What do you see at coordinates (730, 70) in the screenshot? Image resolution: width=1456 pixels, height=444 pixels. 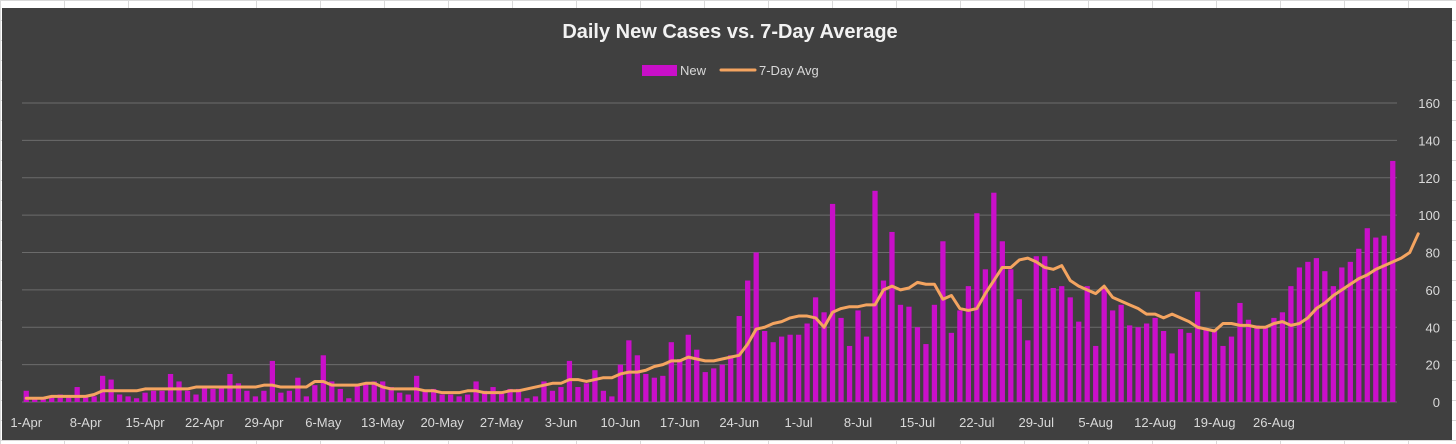 I see `legend: New 7-Day Avg` at bounding box center [730, 70].